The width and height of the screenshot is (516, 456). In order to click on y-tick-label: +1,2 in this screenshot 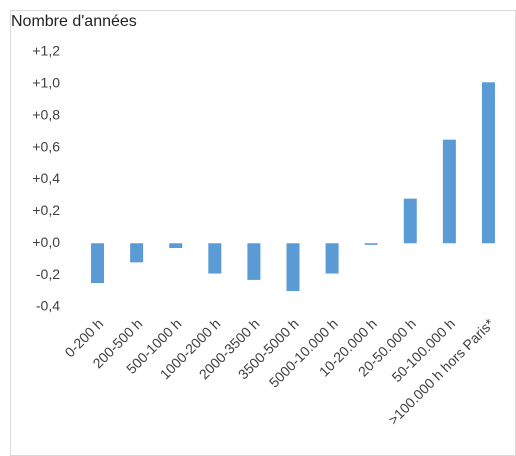, I will do `click(46, 51)`.